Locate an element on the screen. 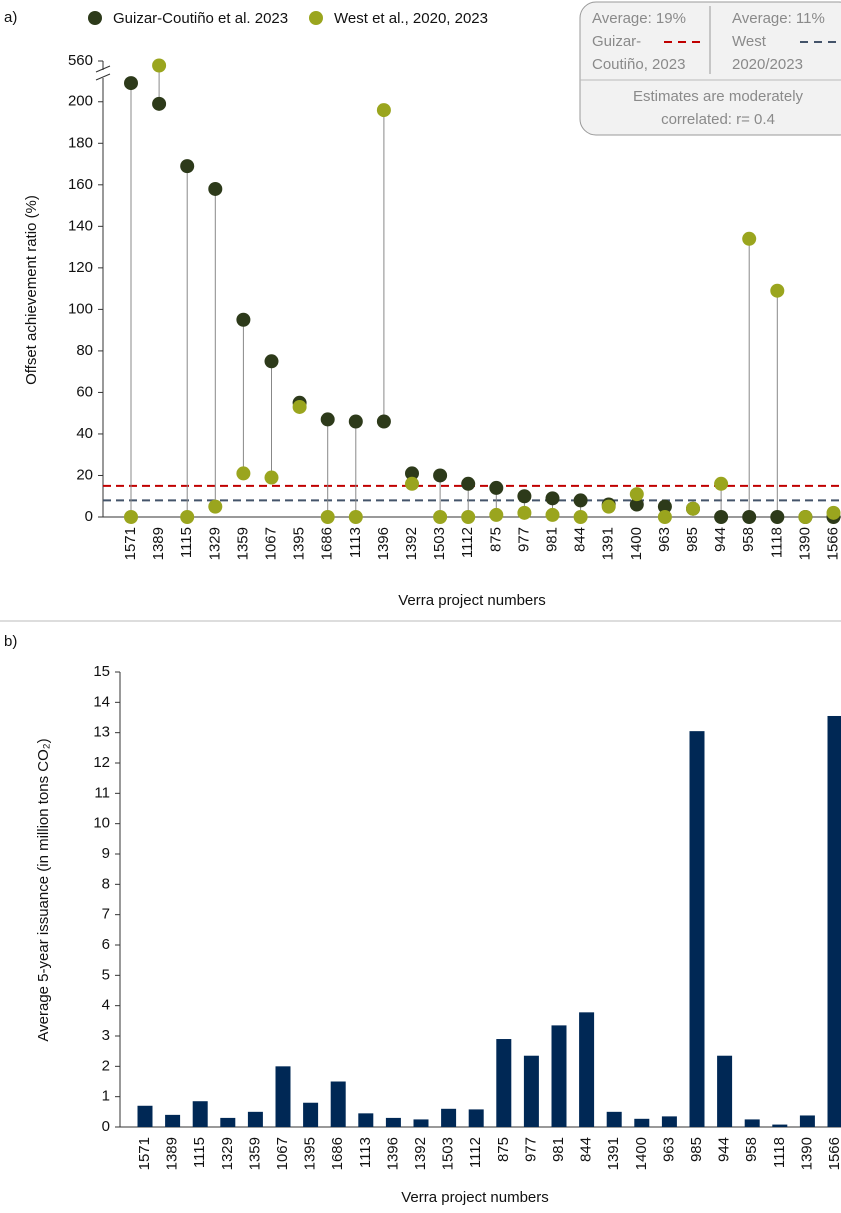 The width and height of the screenshot is (841, 1213). x-tick-label: 1389 is located at coordinates (172, 1153).